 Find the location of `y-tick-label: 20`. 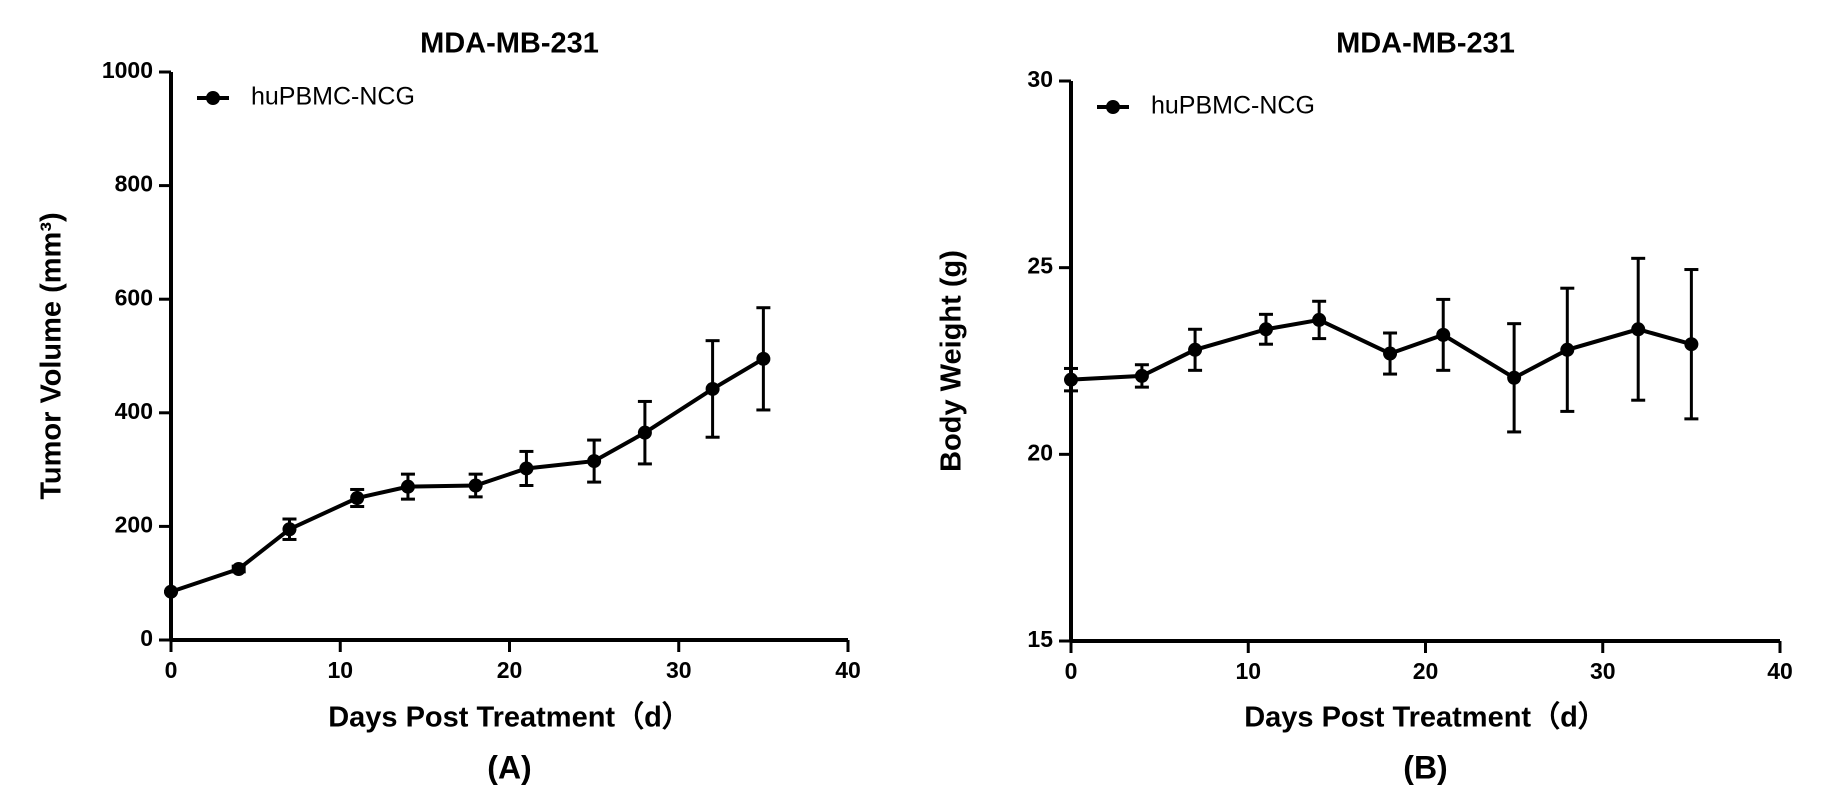

y-tick-label: 20 is located at coordinates (1040, 452).